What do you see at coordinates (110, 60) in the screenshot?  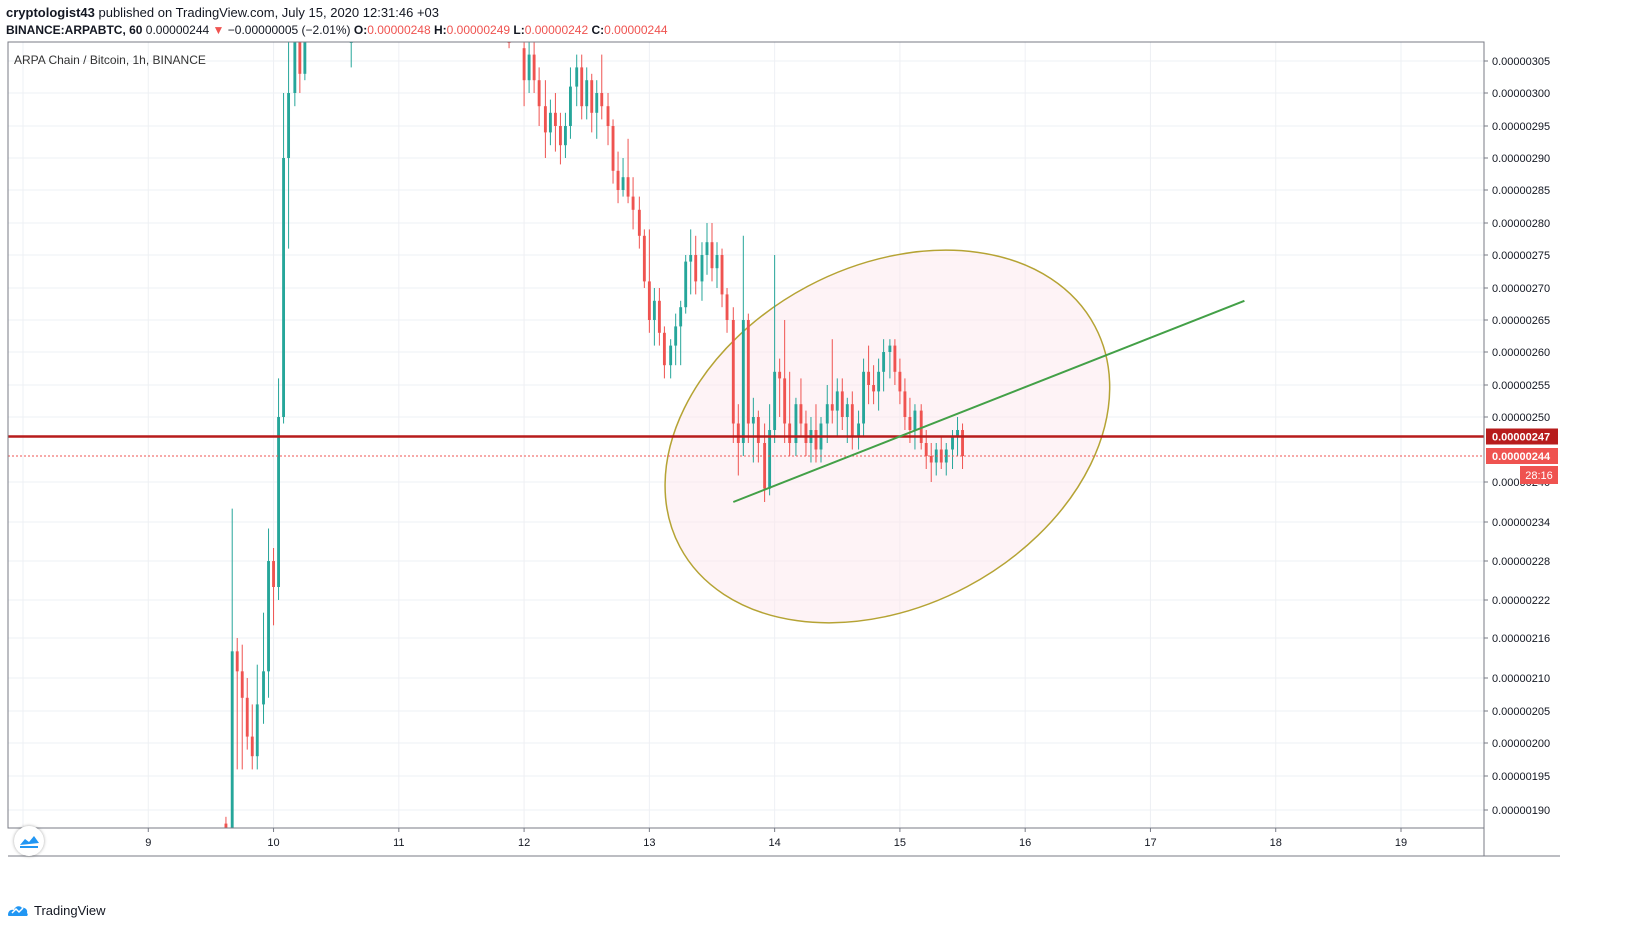 I see `chart-title: ARPA Chain / Bitcoin, 1h, BINANCE` at bounding box center [110, 60].